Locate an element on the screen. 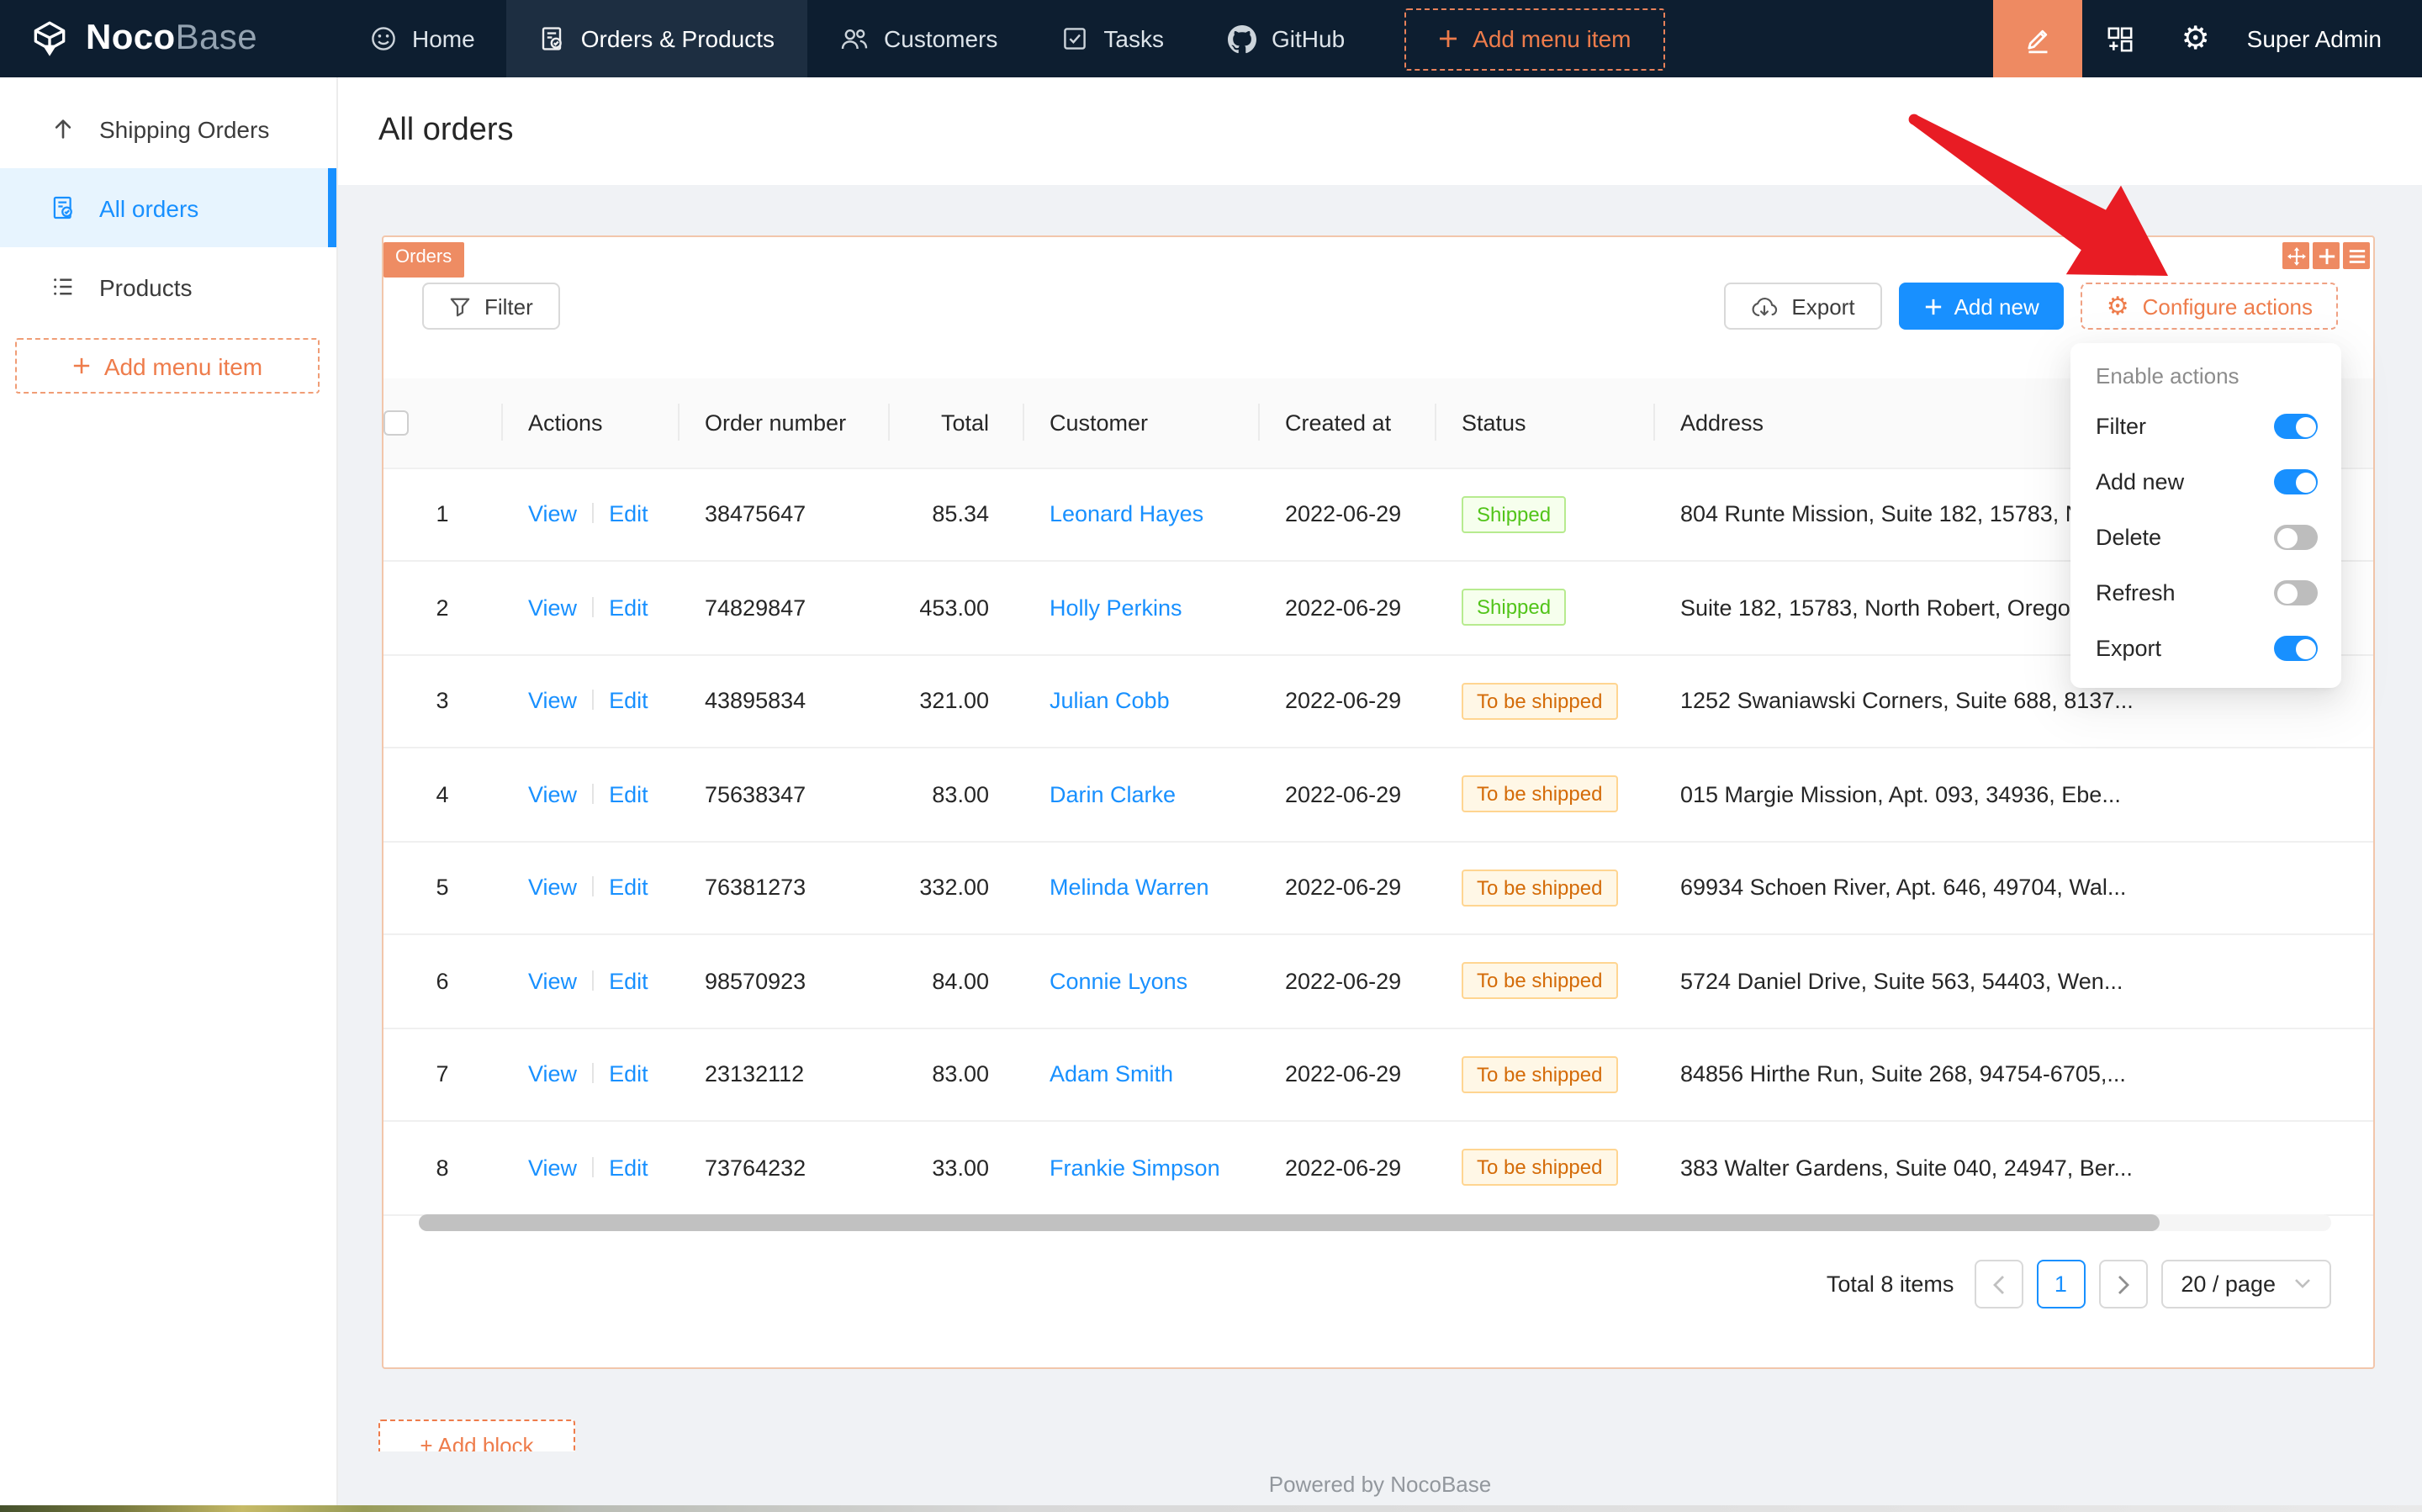  add-block-stub-button: + Add block is located at coordinates (476, 1435).